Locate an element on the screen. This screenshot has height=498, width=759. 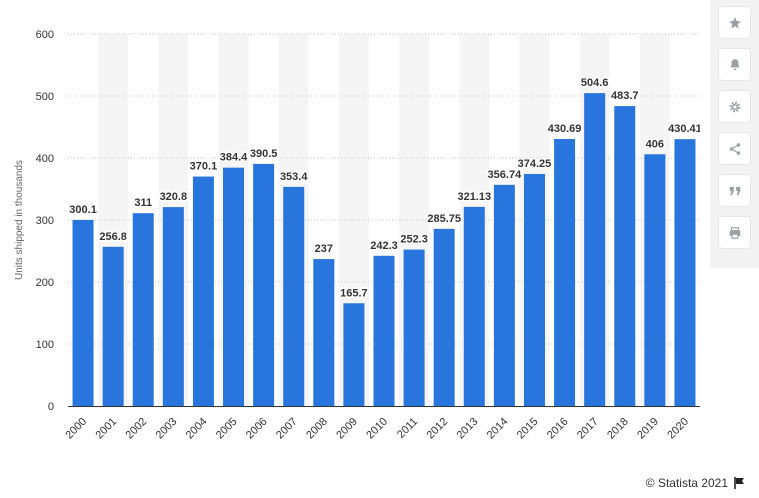
data-label: 320.8 is located at coordinates (174, 197).